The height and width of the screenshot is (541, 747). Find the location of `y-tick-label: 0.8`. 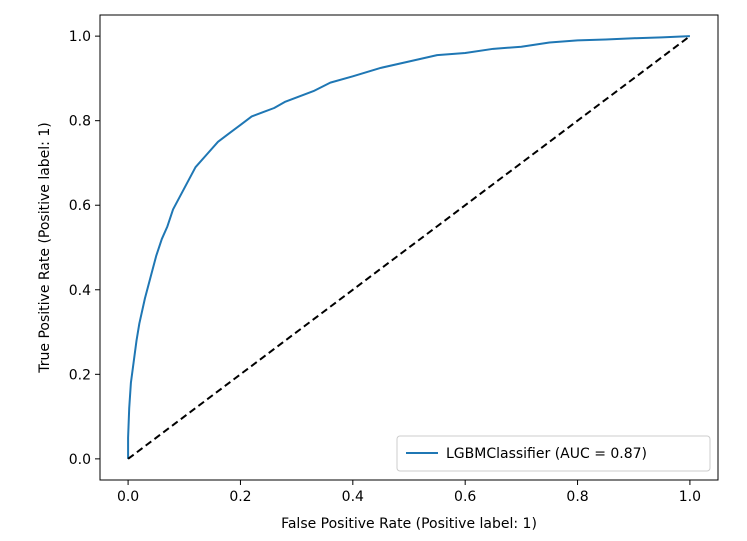

y-tick-label: 0.8 is located at coordinates (80, 122).